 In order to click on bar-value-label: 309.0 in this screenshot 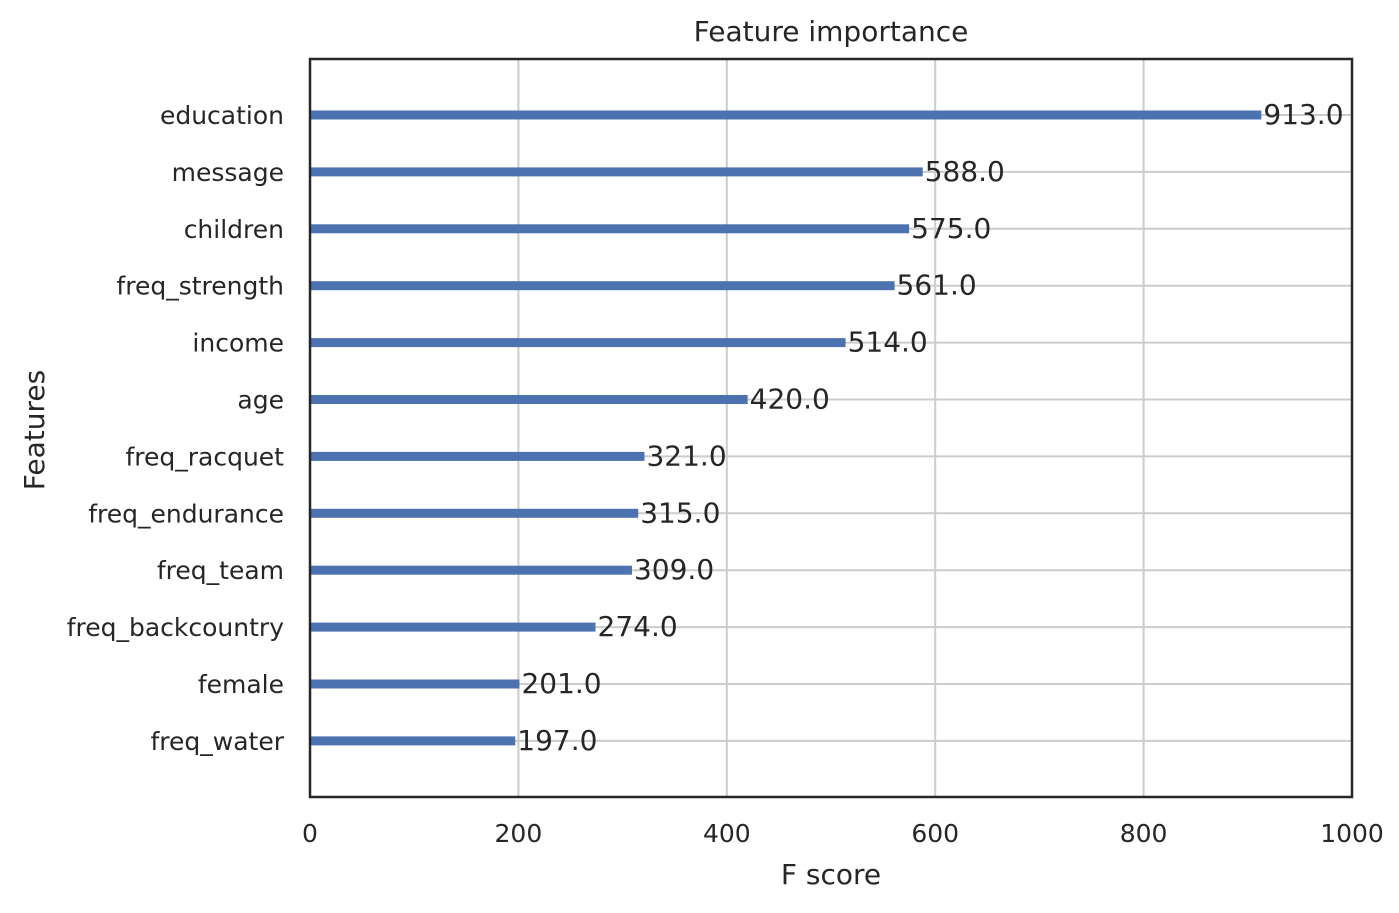, I will do `click(674, 569)`.